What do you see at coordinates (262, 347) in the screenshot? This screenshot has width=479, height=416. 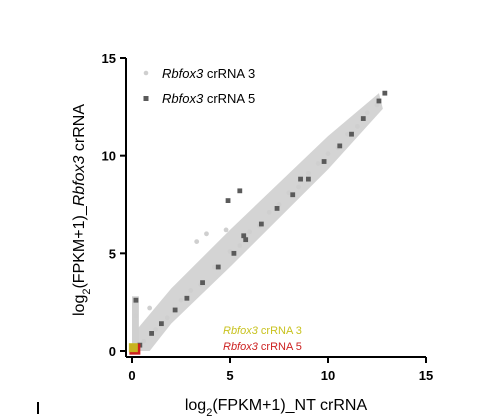 I see `annotation-series-5-label: Rbfox3 crRNA 5` at bounding box center [262, 347].